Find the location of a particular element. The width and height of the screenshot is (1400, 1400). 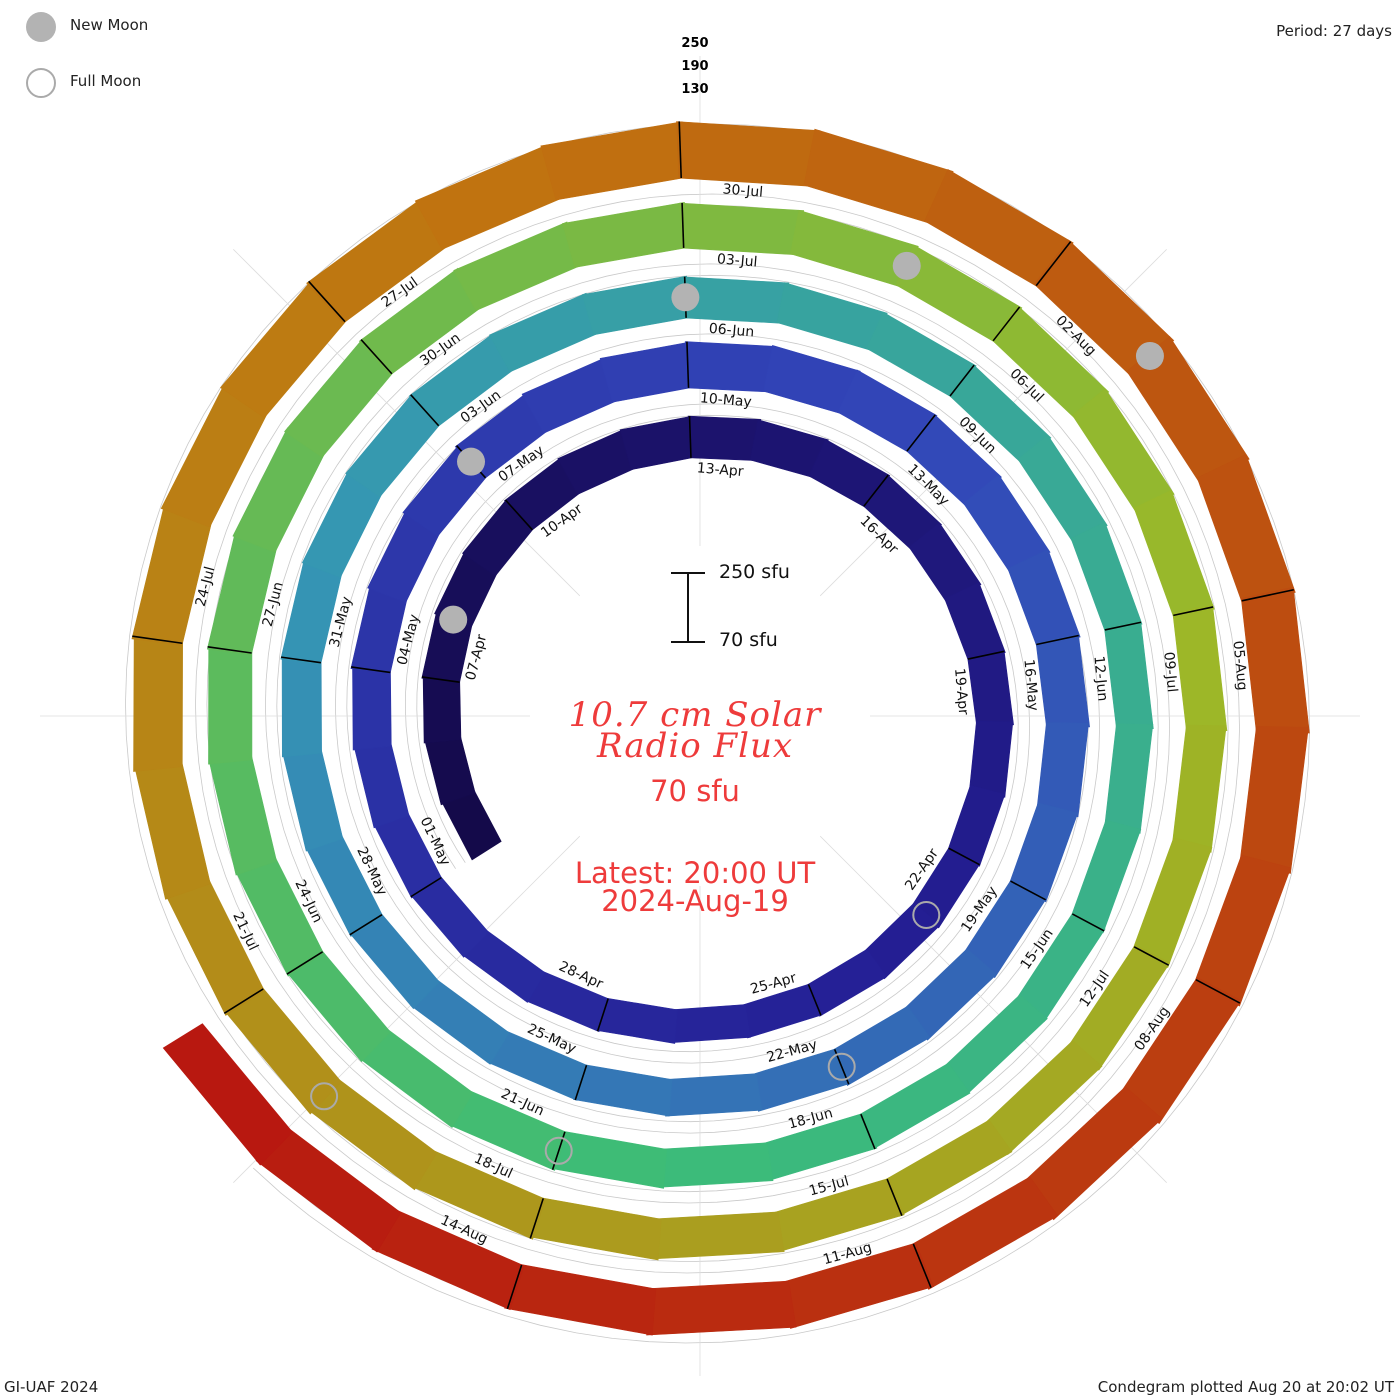

date-label: 30-Jul is located at coordinates (743, 190).